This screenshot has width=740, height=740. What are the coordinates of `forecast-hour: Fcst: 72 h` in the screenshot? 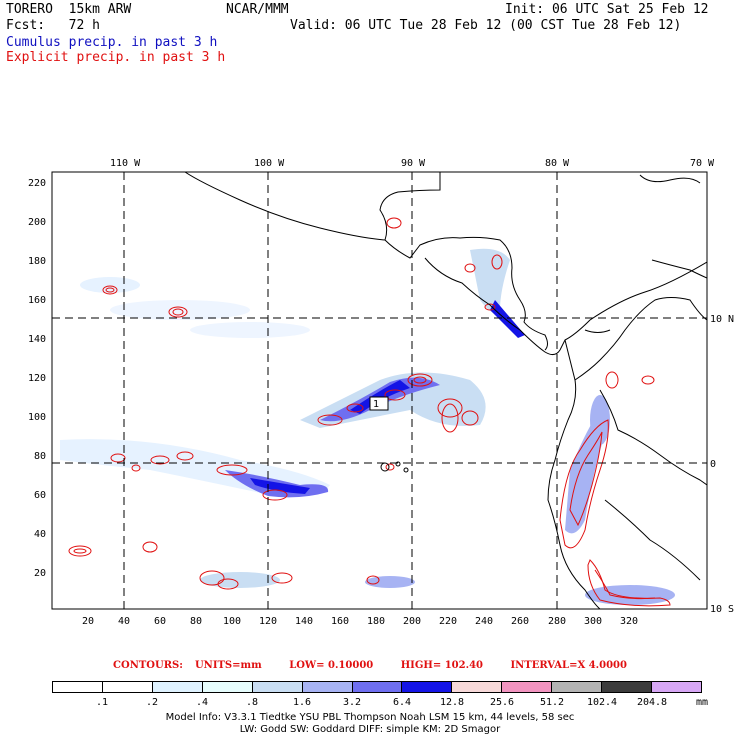 It's located at (53, 25).